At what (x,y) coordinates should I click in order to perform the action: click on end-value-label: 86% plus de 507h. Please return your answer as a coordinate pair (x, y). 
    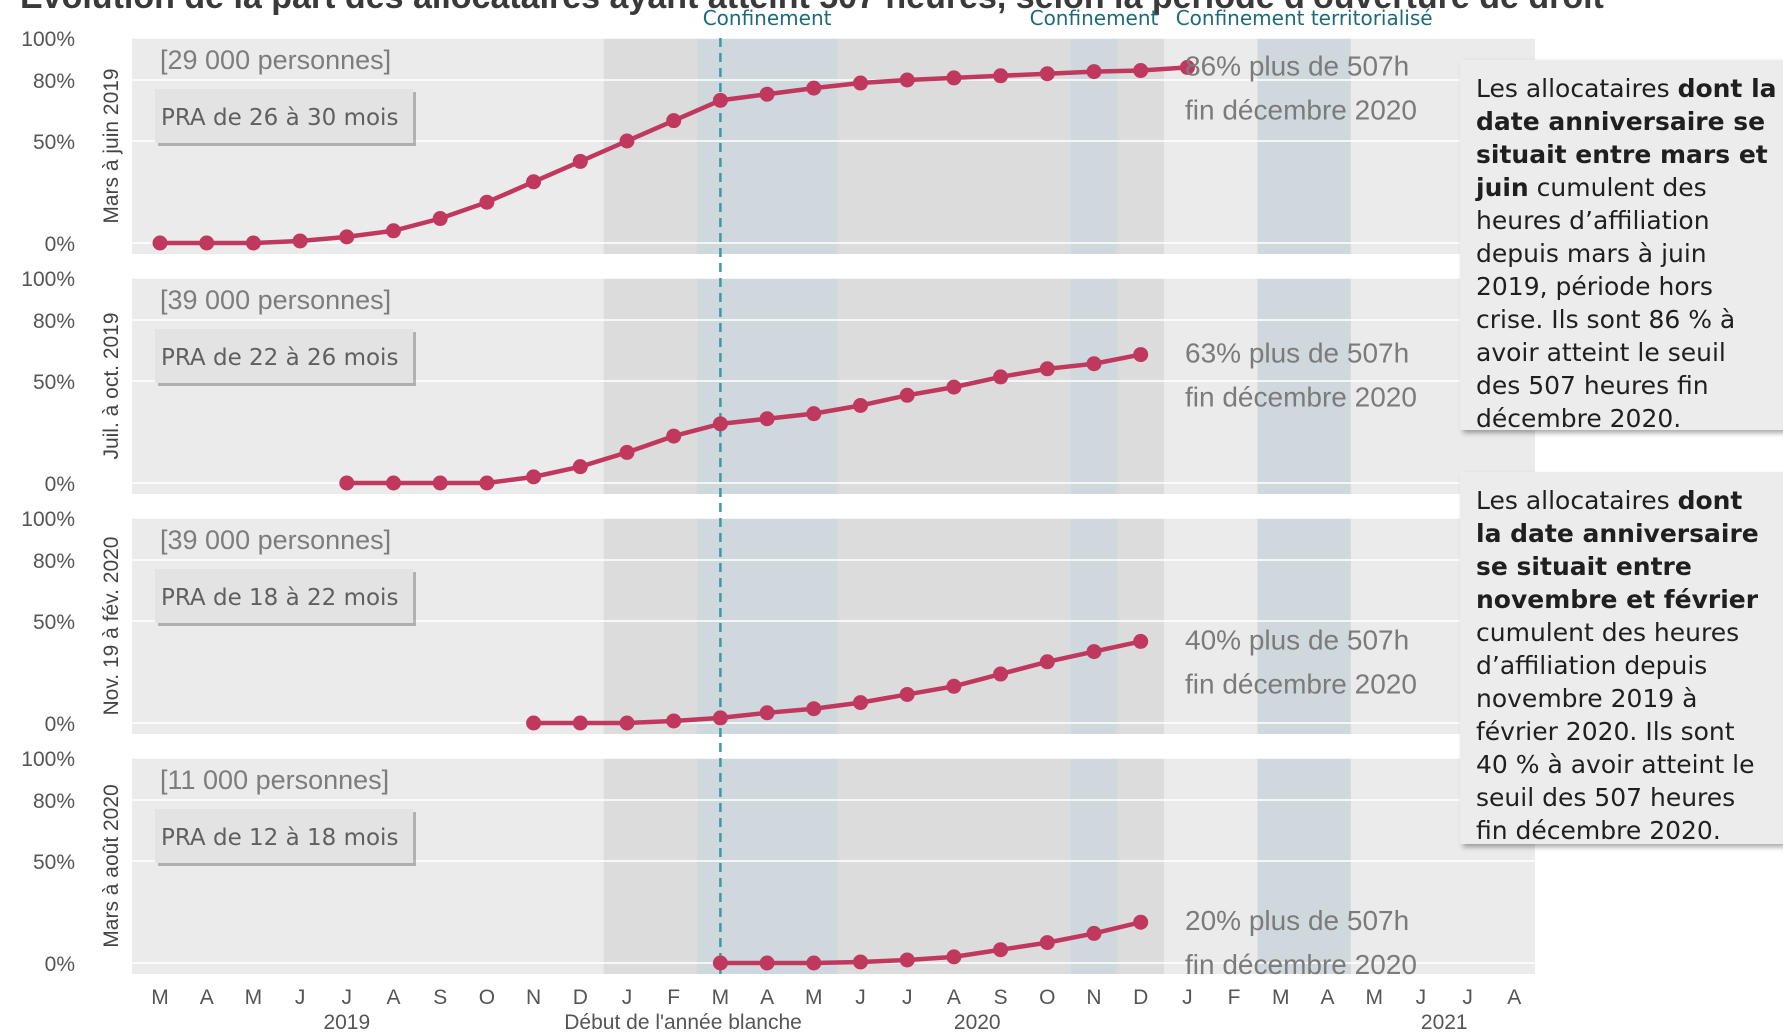
    Looking at the image, I should click on (1297, 65).